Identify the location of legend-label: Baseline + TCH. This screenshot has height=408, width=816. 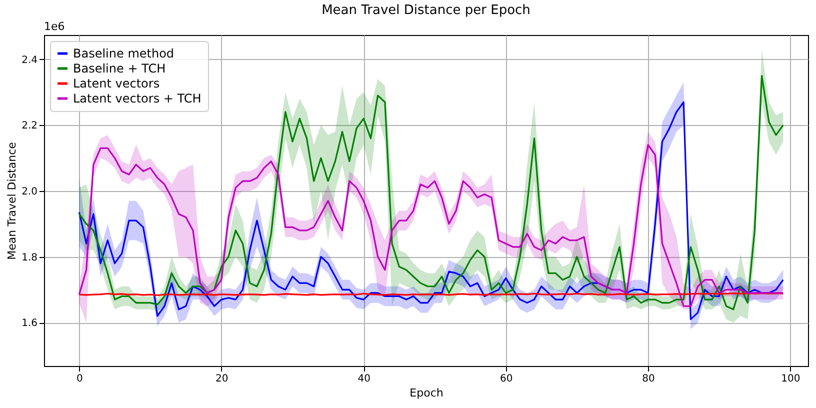
(119, 69).